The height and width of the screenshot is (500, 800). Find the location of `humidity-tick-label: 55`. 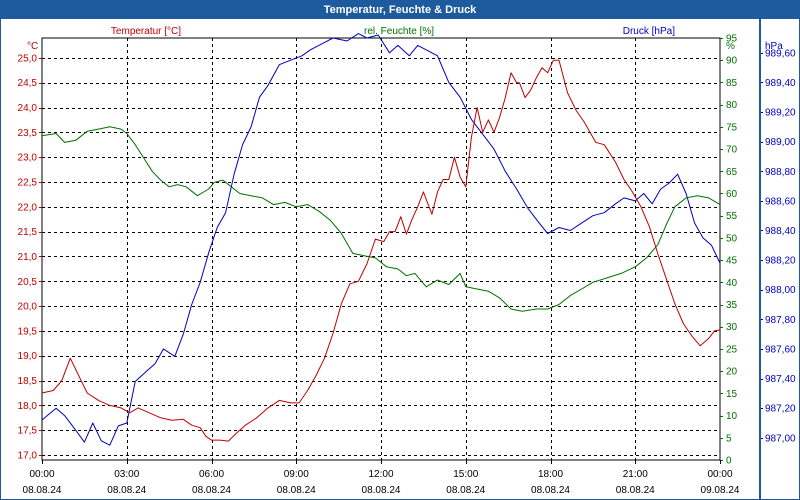

humidity-tick-label: 55 is located at coordinates (732, 216).